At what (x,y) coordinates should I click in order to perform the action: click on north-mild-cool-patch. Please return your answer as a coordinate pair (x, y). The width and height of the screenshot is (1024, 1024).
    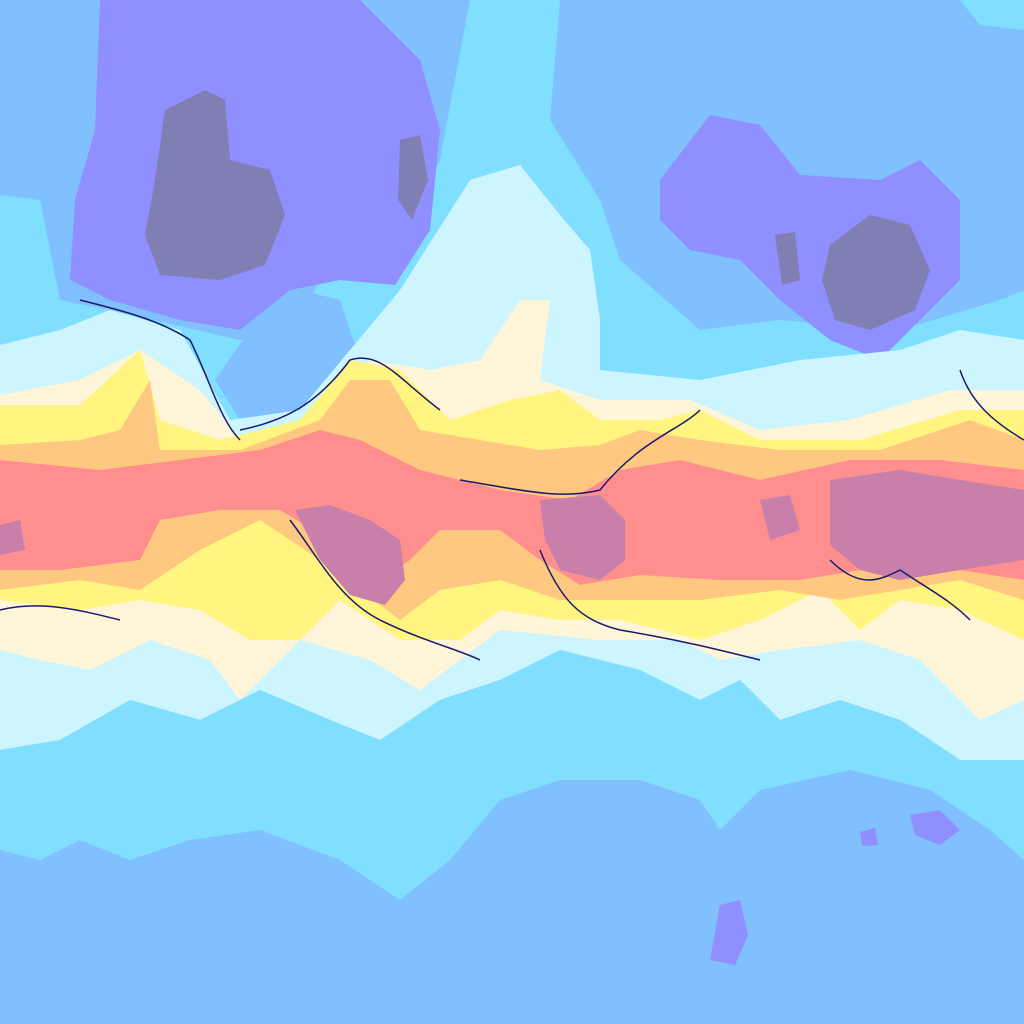
    Looking at the image, I should click on (992, 15).